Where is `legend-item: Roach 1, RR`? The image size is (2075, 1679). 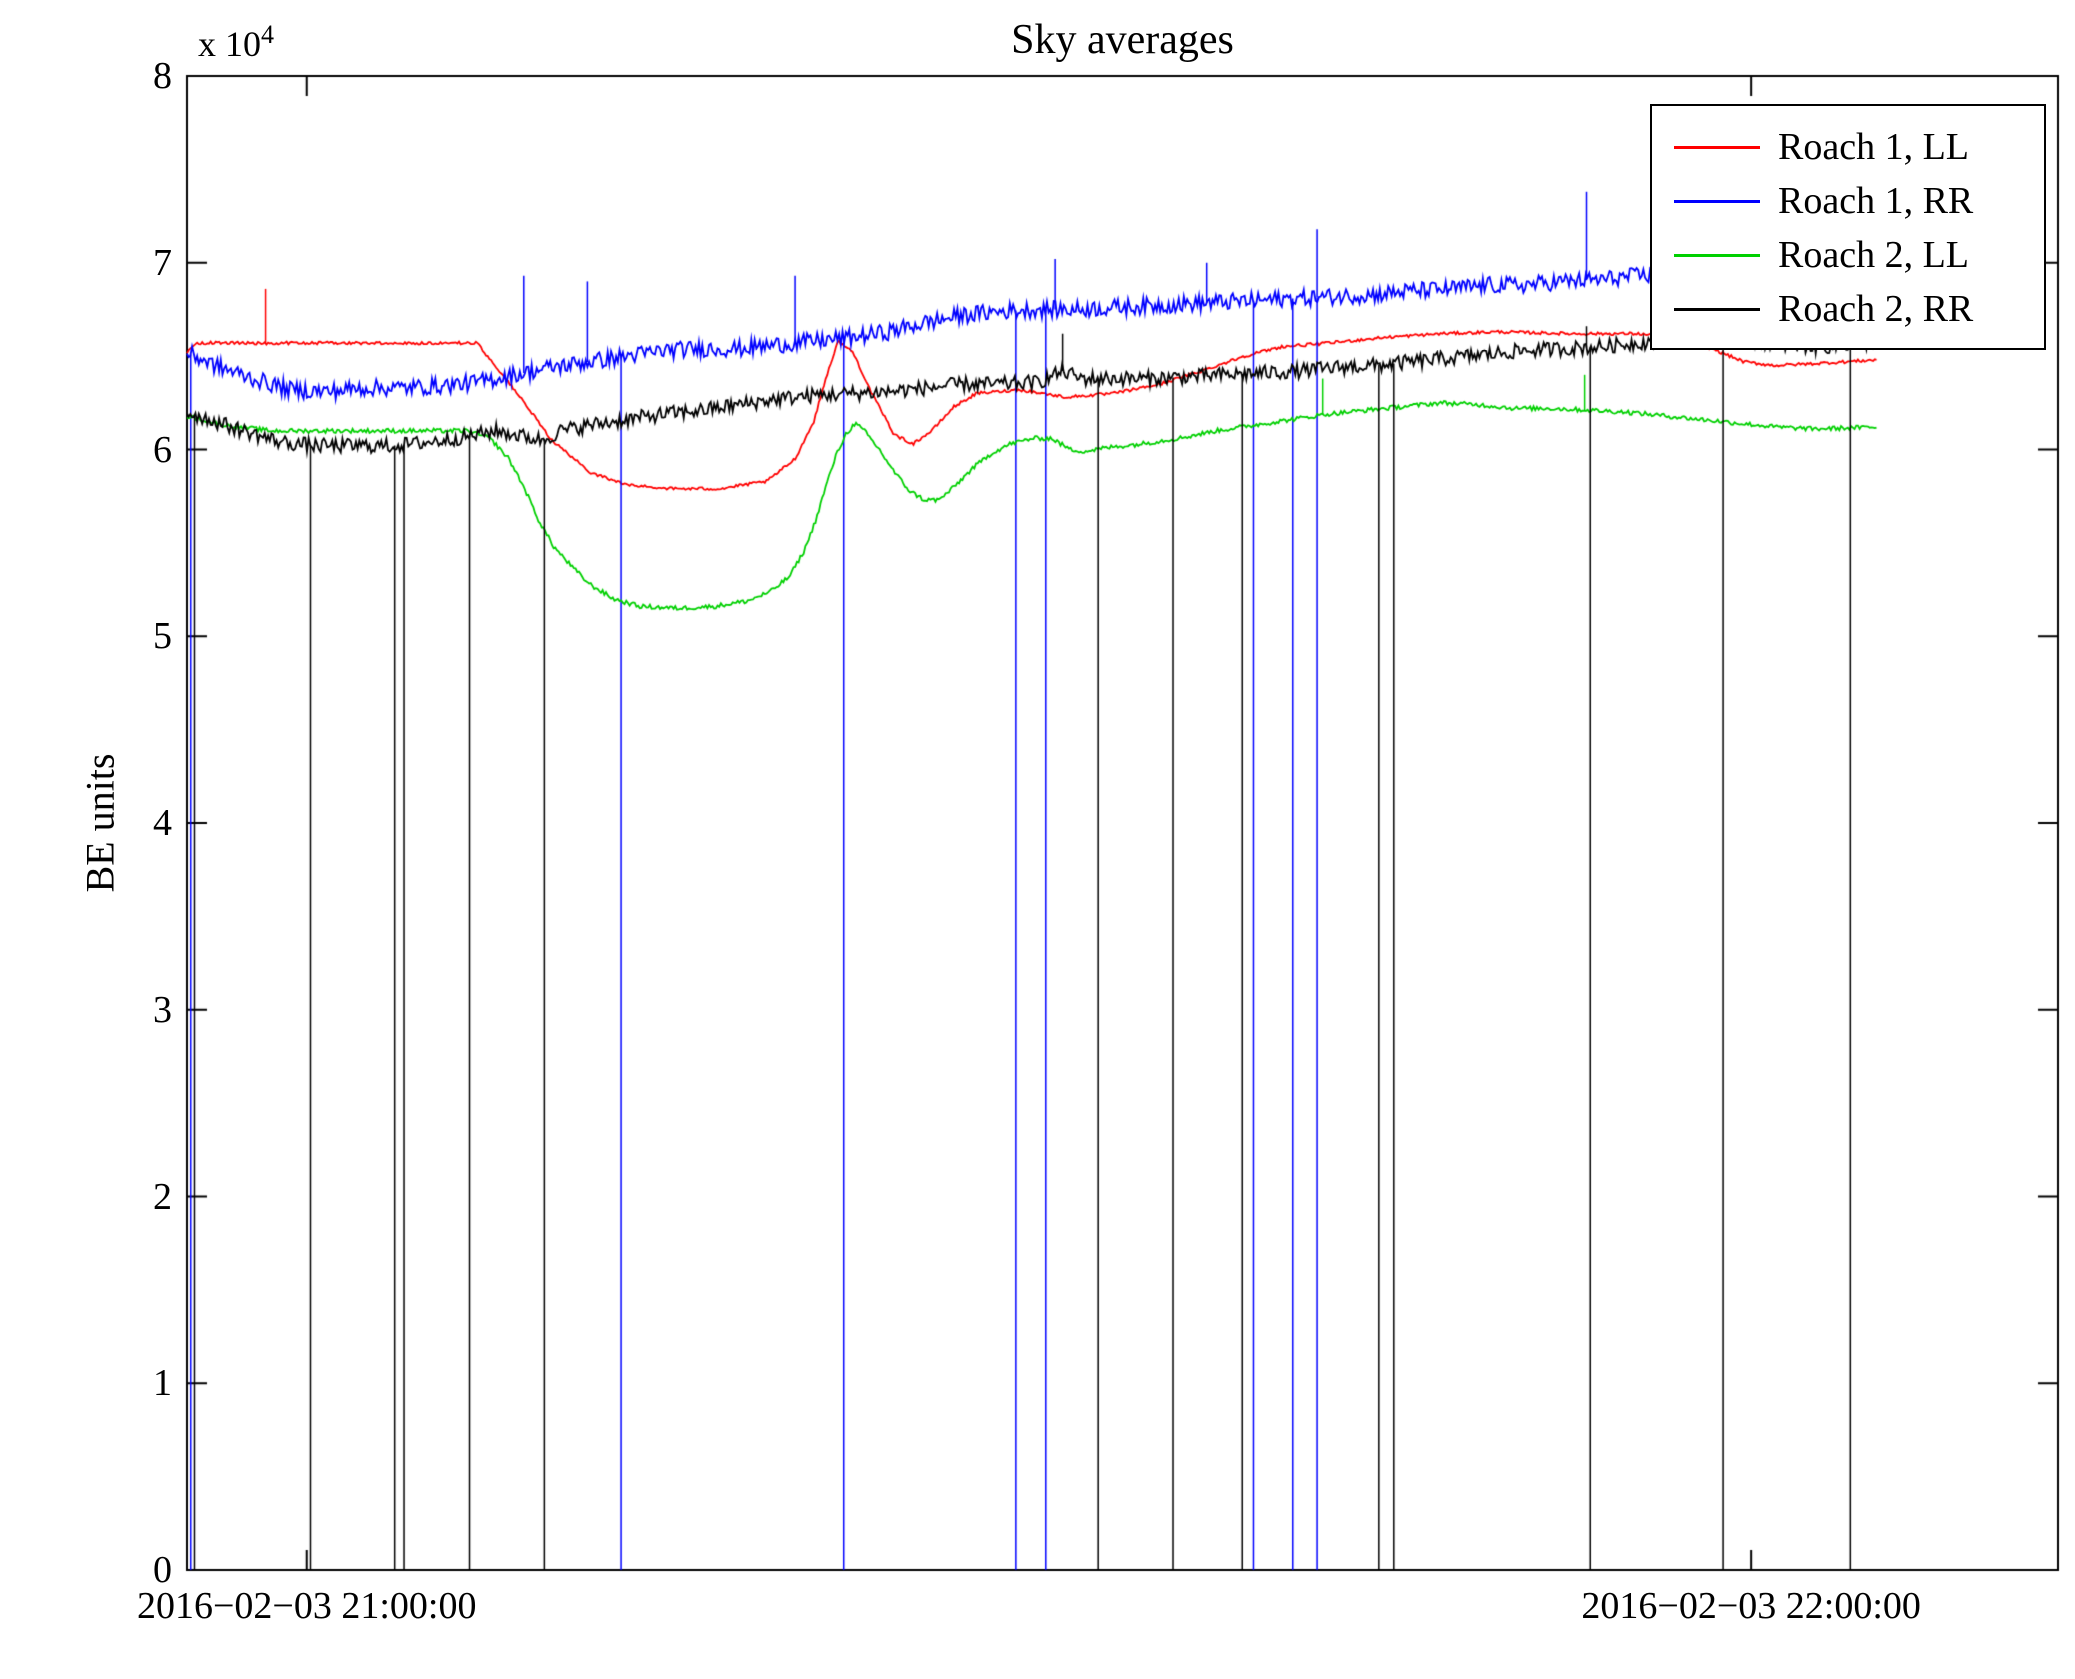
legend-item: Roach 1, RR is located at coordinates (1848, 201).